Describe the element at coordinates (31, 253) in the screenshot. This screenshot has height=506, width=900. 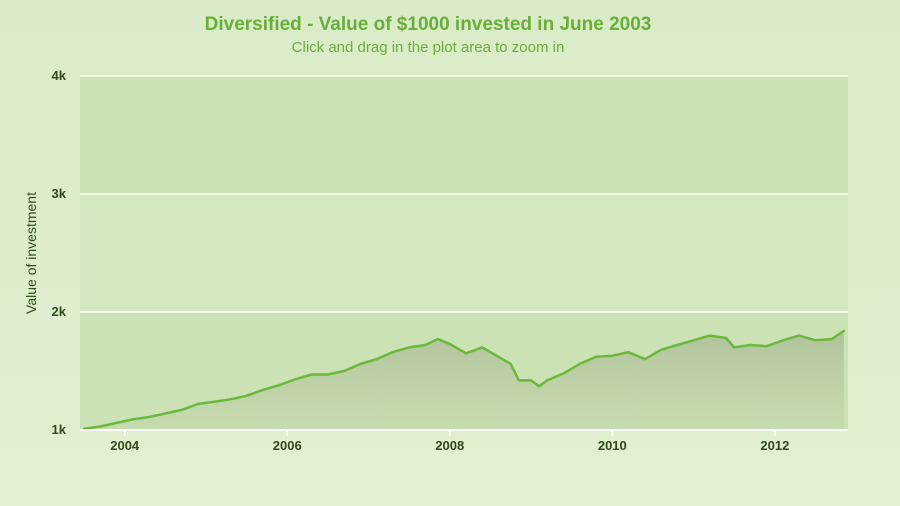
I see `y-axis-title: Value of investment` at that location.